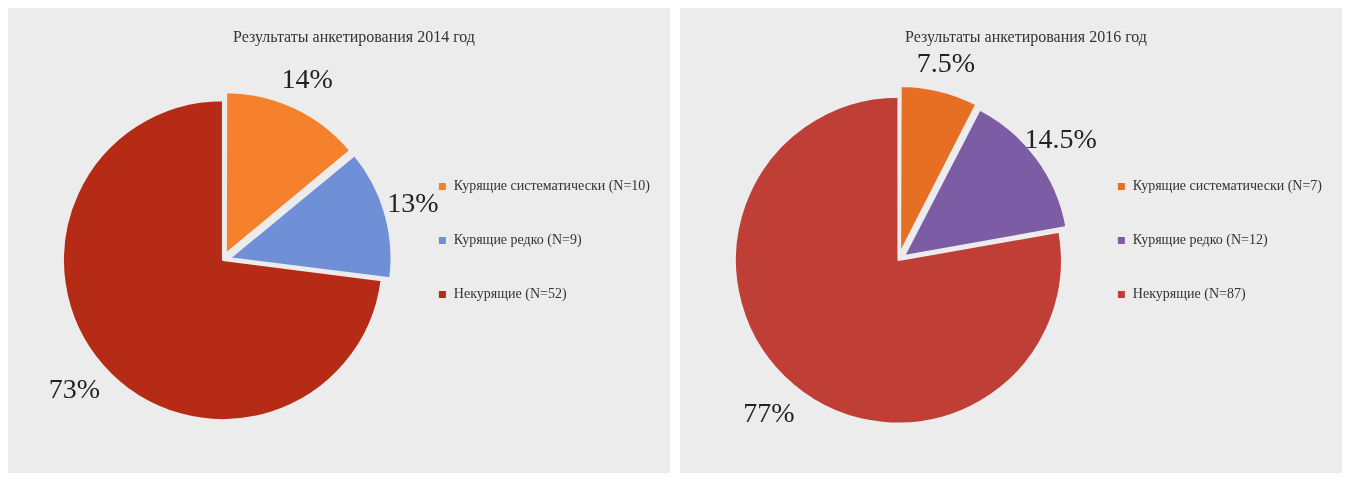 Image resolution: width=1352 pixels, height=483 pixels. Describe the element at coordinates (510, 294) in the screenshot. I see `legend-label: Некурящие (N=52)` at that location.